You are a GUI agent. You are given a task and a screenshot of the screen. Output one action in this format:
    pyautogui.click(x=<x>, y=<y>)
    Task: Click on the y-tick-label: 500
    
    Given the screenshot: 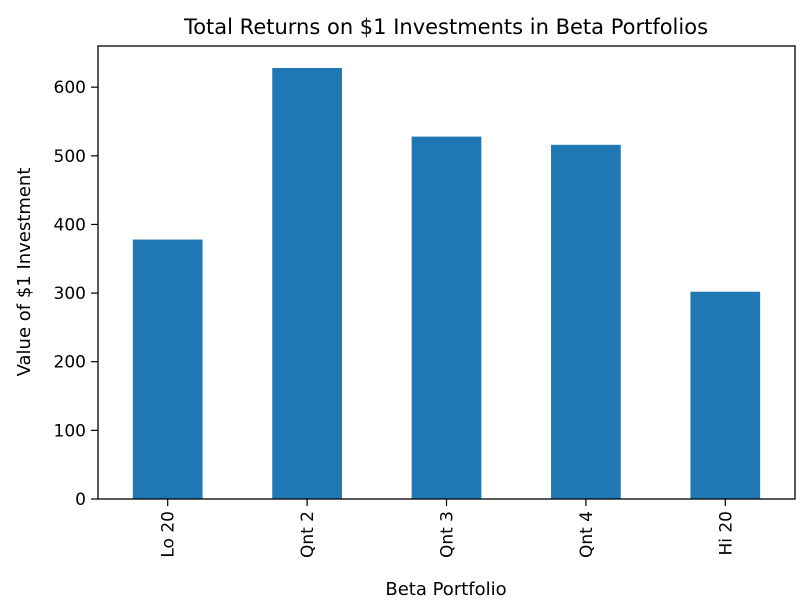 What is the action you would take?
    pyautogui.click(x=70, y=157)
    